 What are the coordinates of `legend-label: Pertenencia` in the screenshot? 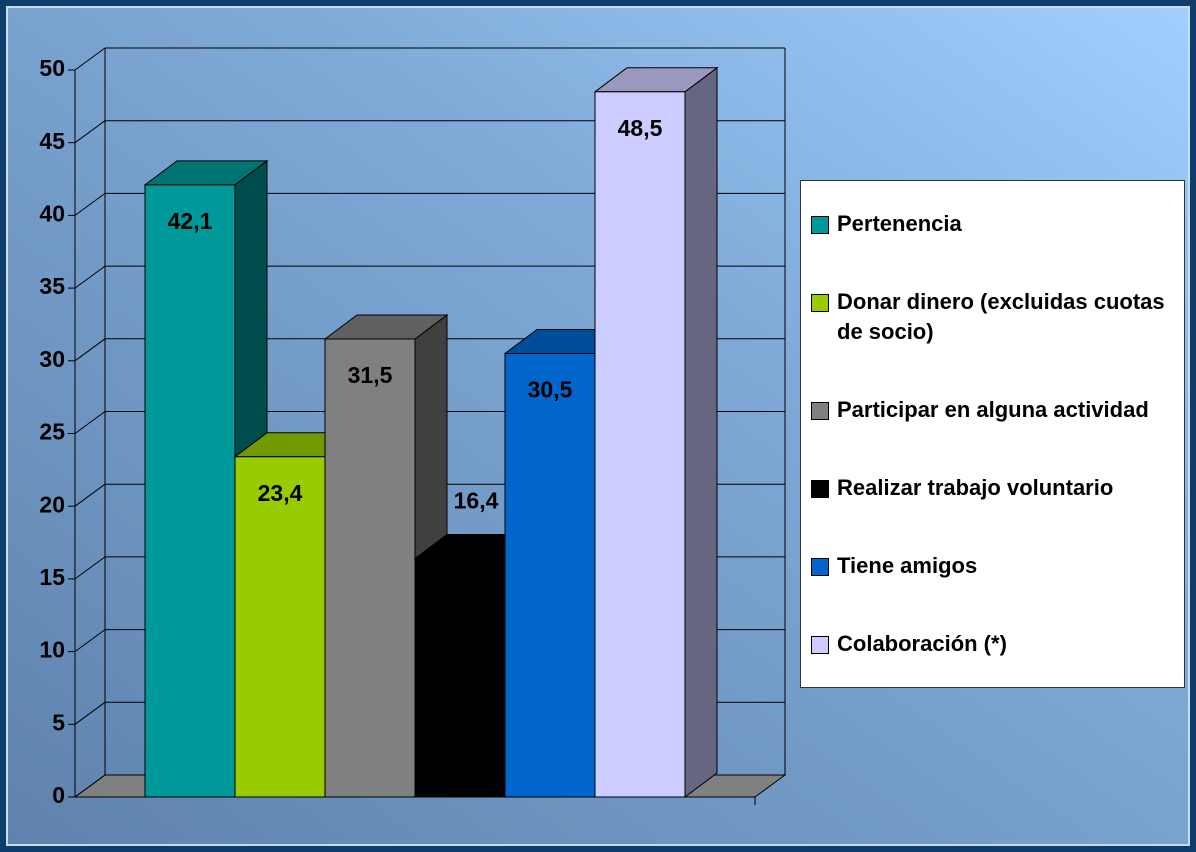 It's located at (899, 223).